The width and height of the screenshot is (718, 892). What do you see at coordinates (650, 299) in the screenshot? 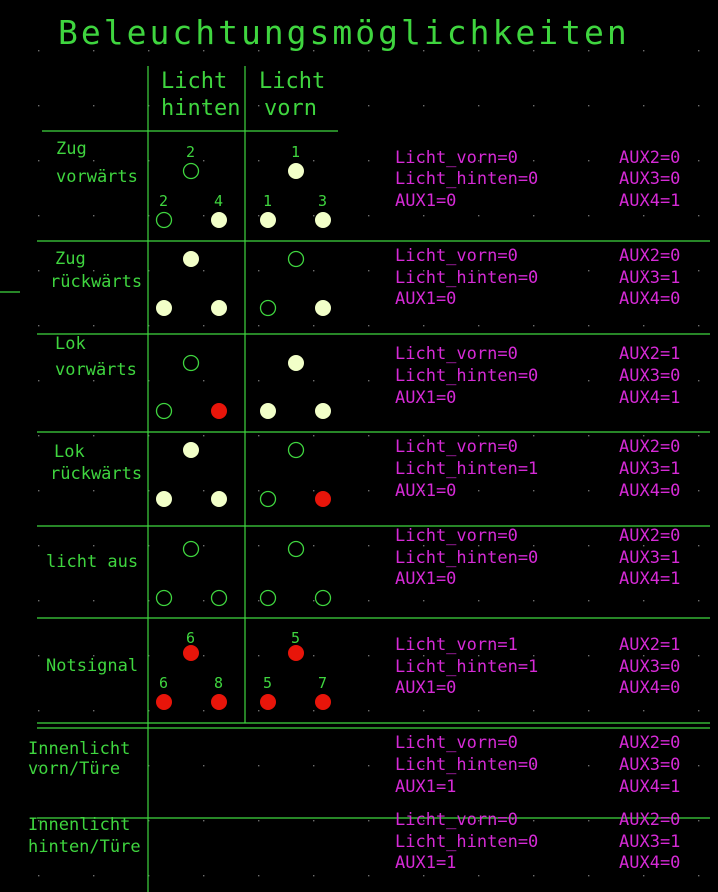
I see `value-aux4: AUX4=0` at bounding box center [650, 299].